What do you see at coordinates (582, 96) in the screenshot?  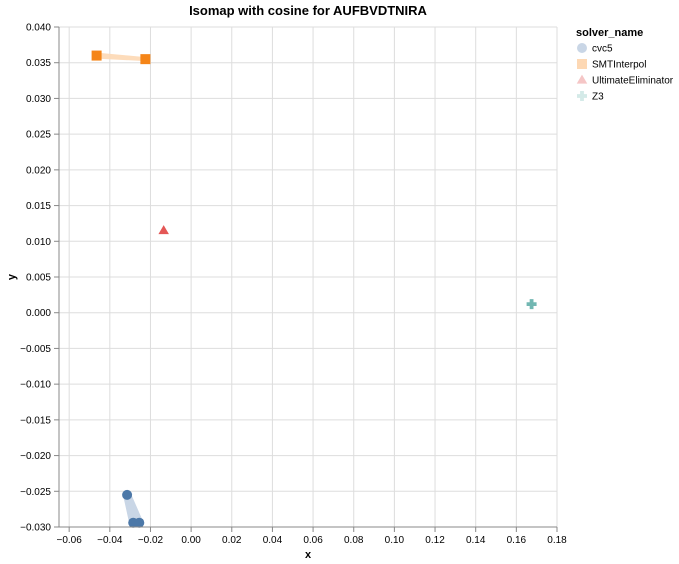 I see `legend-symbol-z3` at bounding box center [582, 96].